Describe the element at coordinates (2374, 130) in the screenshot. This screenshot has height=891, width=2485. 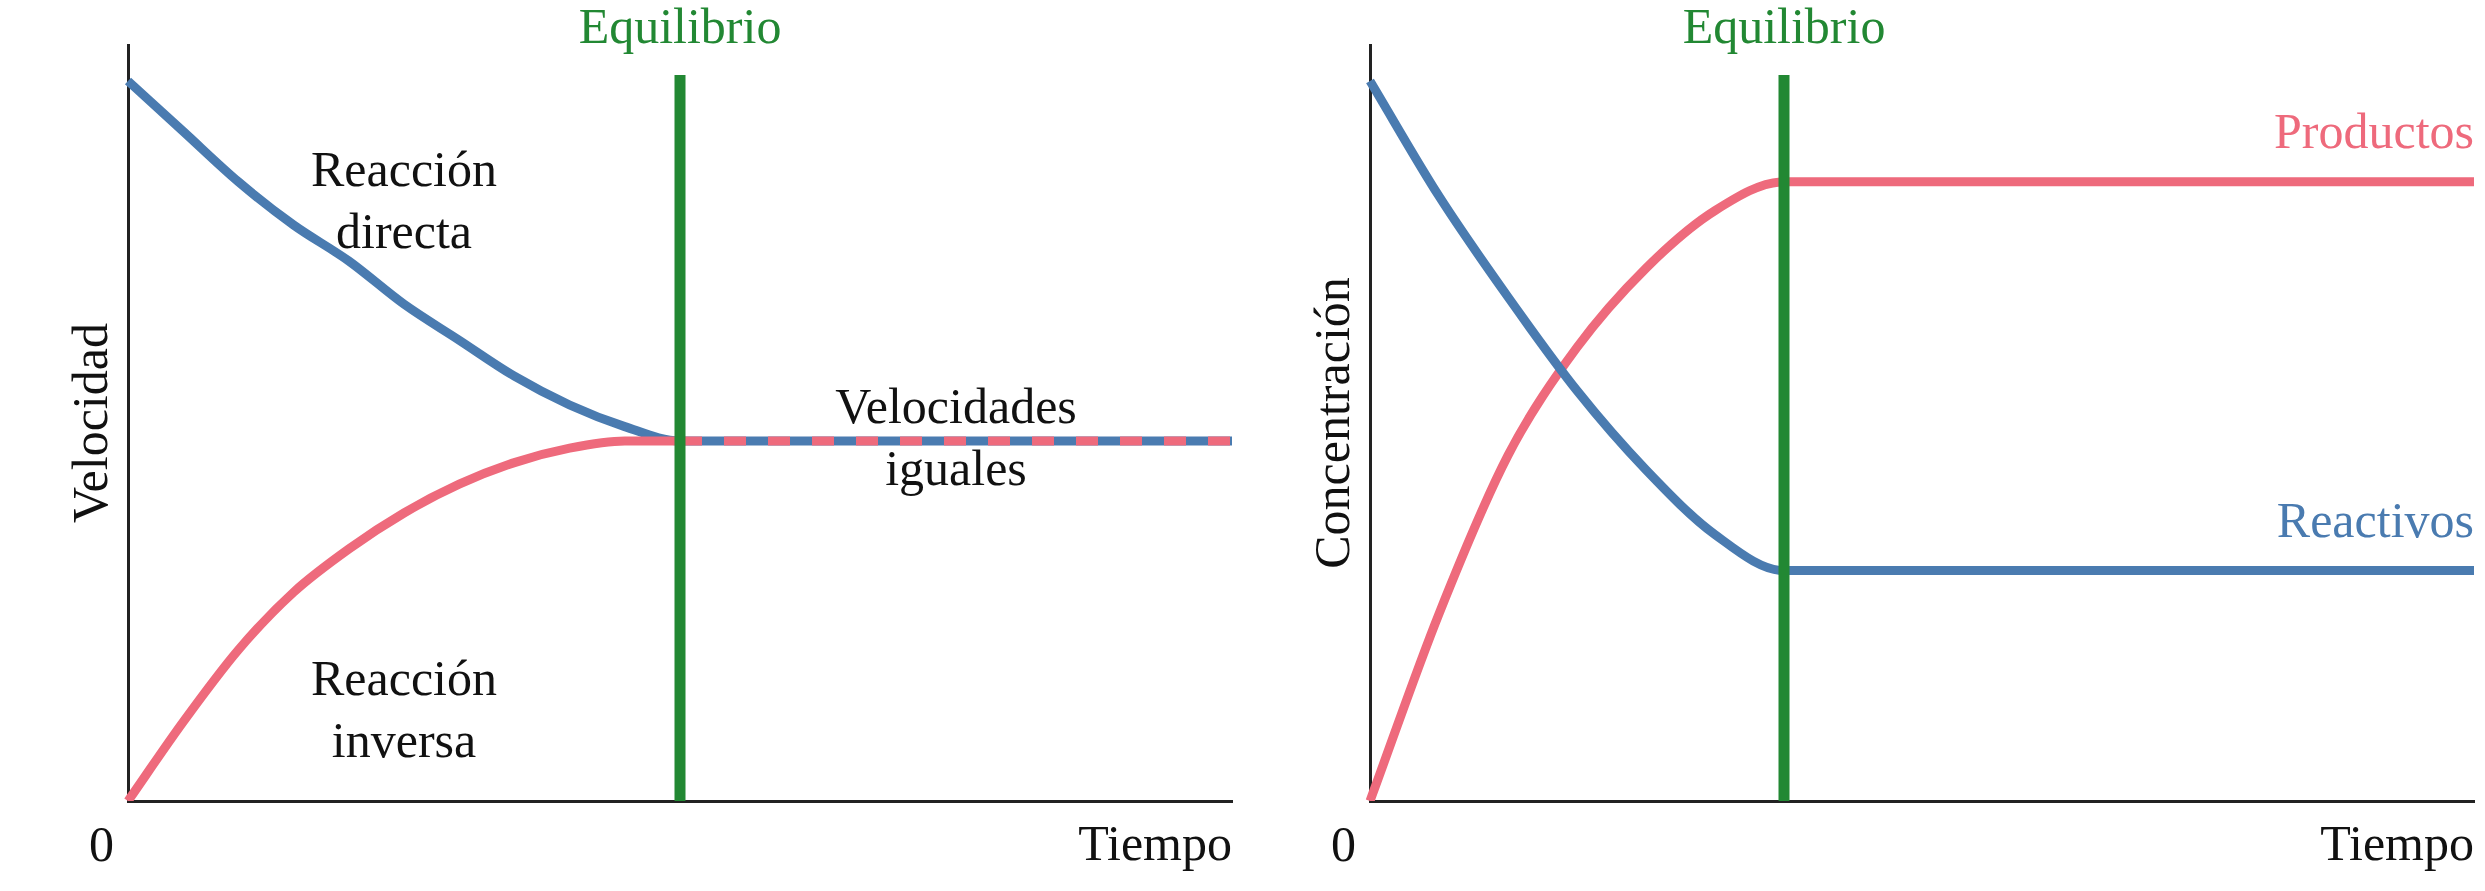
I see `series-label: Productos` at that location.